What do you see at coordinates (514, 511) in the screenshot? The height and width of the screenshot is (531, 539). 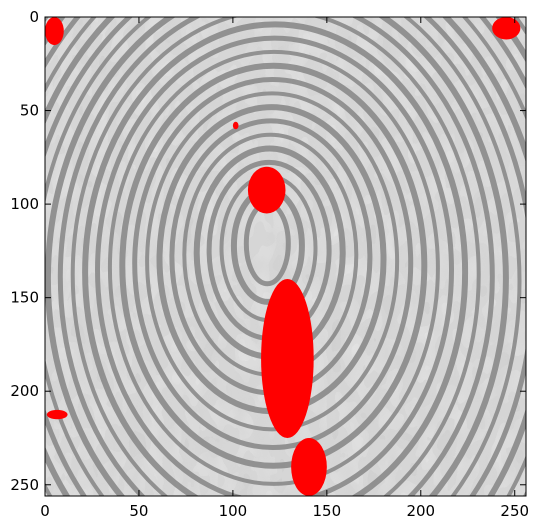 I see `x-tick-label: 250` at bounding box center [514, 511].